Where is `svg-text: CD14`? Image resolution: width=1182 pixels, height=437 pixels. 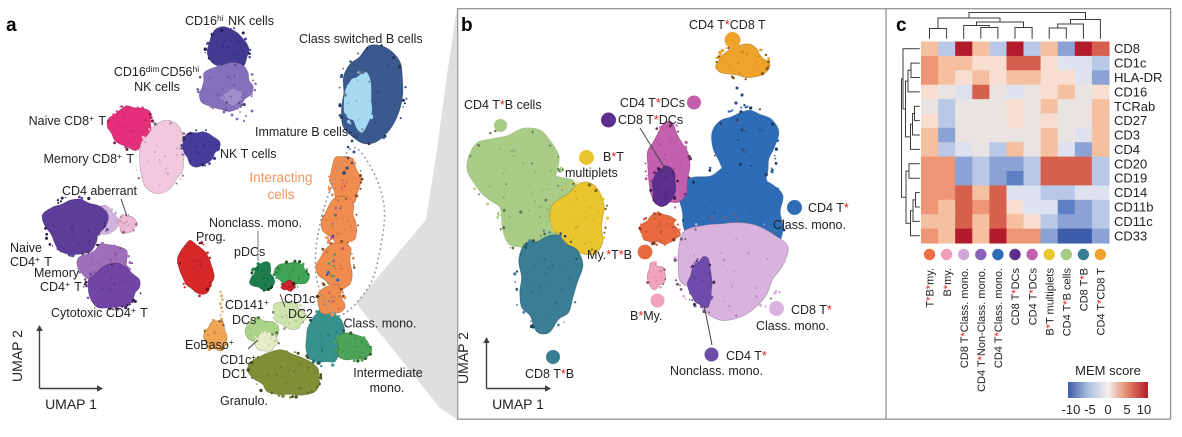 svg-text: CD14 is located at coordinates (1130, 192).